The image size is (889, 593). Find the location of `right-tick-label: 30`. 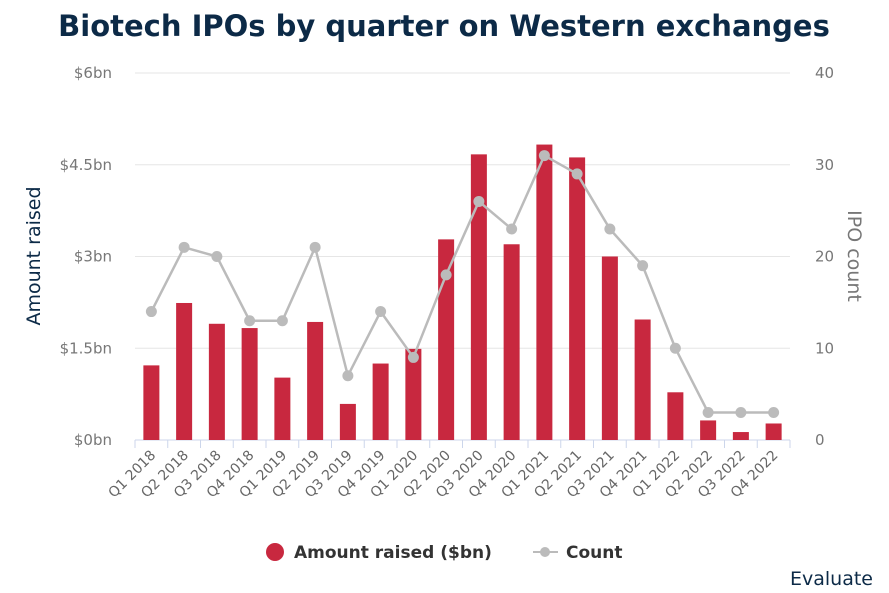

right-tick-label: 30 is located at coordinates (824, 165).